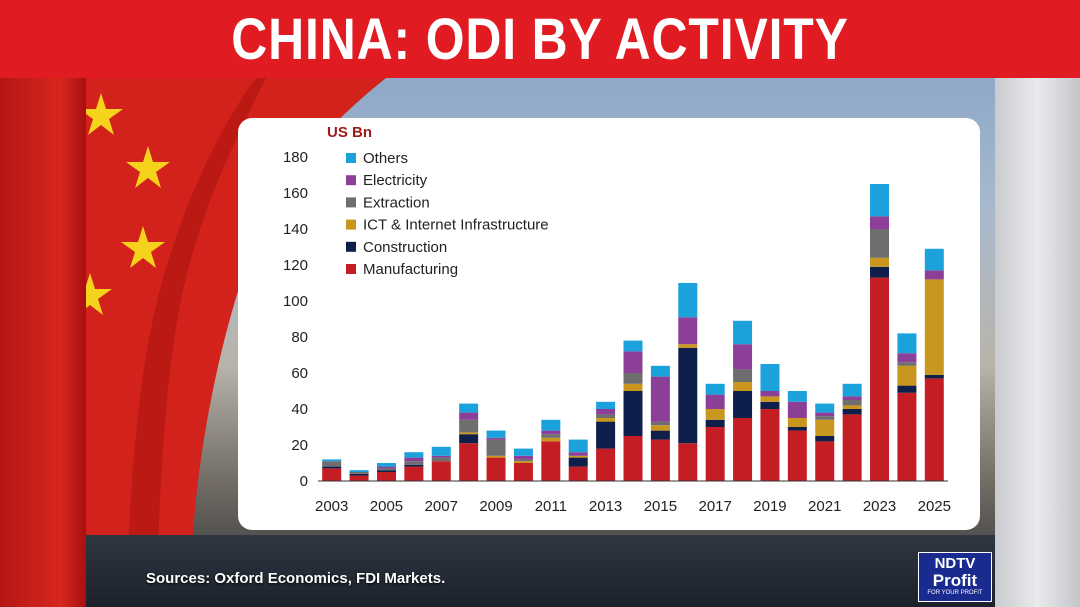 The height and width of the screenshot is (607, 1080). What do you see at coordinates (496, 469) in the screenshot?
I see `bar-manufacturing-2009` at bounding box center [496, 469].